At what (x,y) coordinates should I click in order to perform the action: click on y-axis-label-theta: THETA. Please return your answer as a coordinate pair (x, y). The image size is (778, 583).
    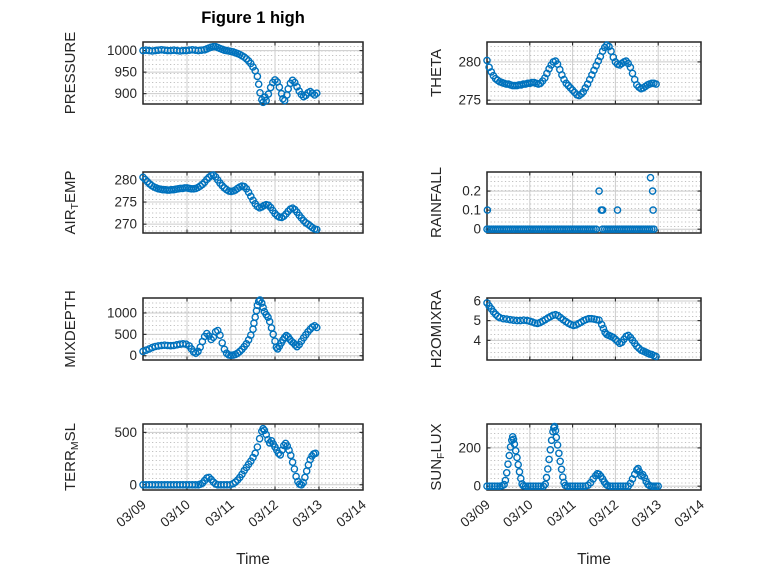
    Looking at the image, I should click on (436, 73).